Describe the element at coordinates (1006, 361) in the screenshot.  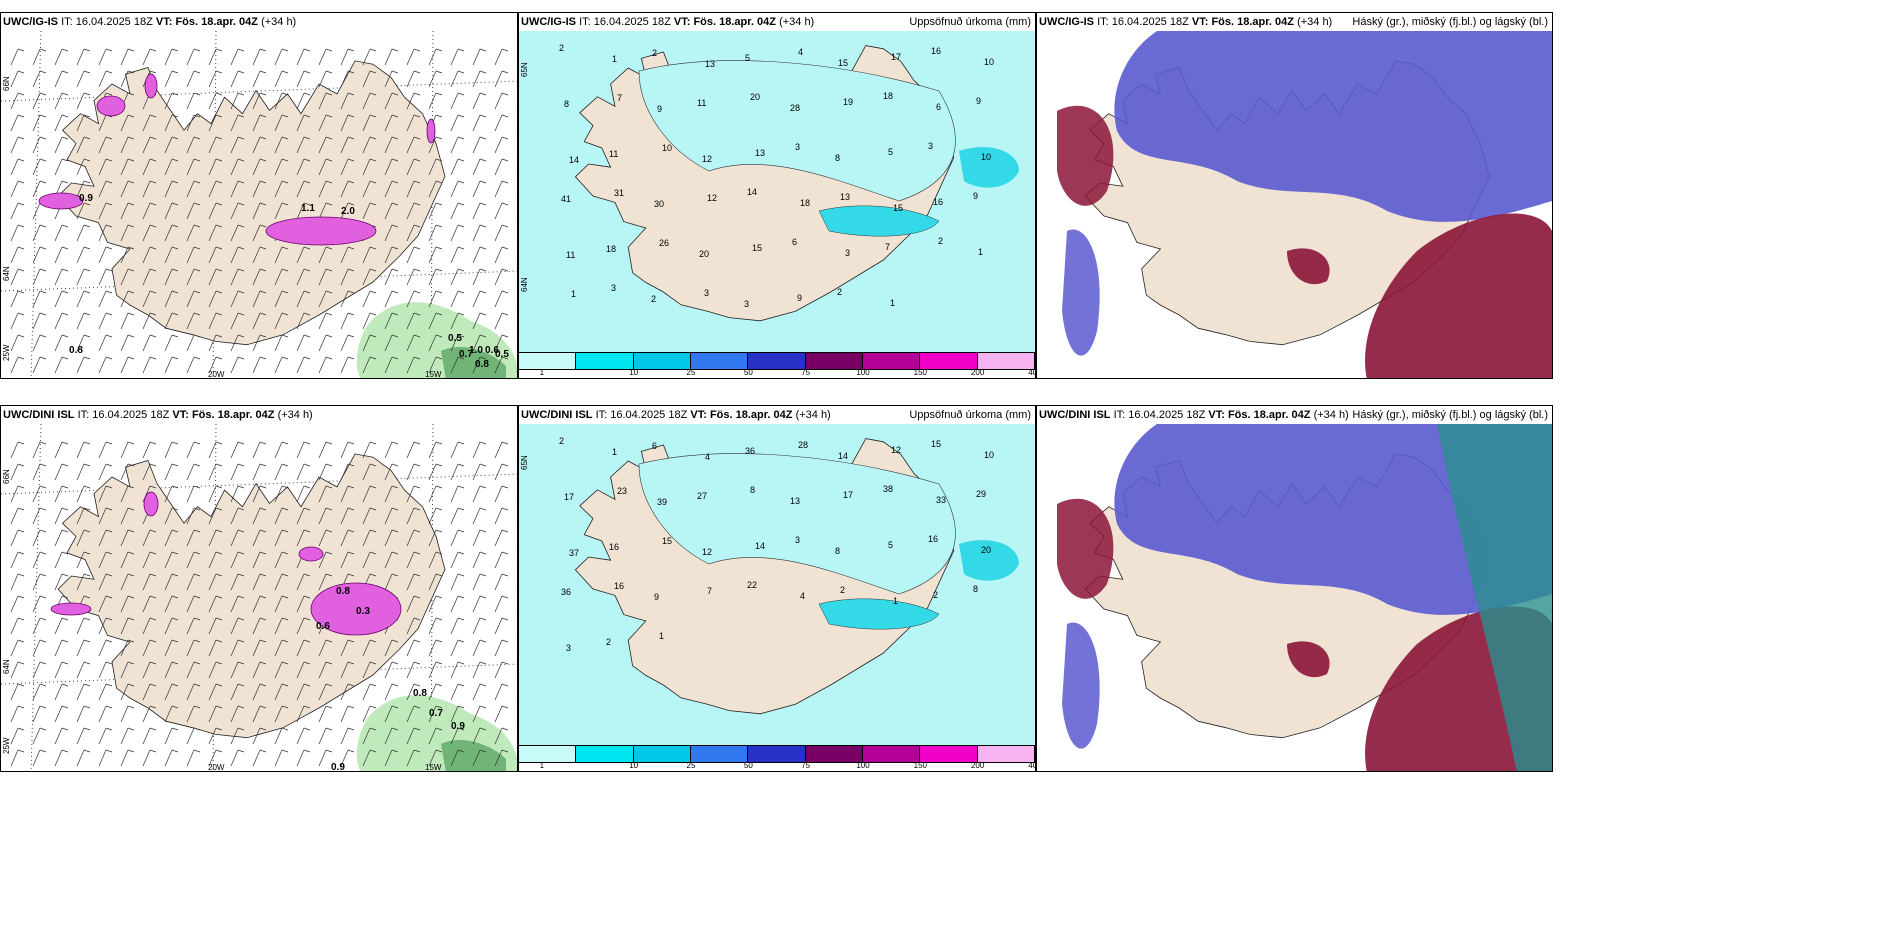
I see `colorbar-swatch` at that location.